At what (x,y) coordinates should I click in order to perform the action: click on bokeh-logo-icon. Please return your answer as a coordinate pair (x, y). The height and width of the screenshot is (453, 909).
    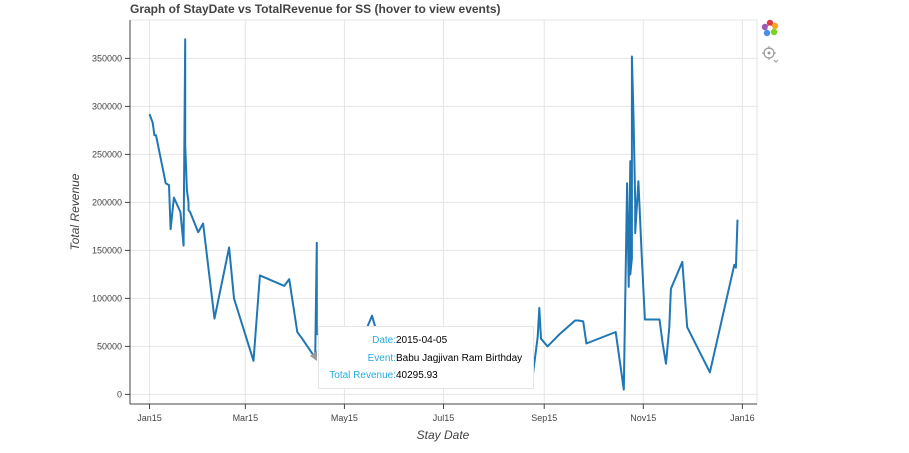
    Looking at the image, I should click on (770, 28).